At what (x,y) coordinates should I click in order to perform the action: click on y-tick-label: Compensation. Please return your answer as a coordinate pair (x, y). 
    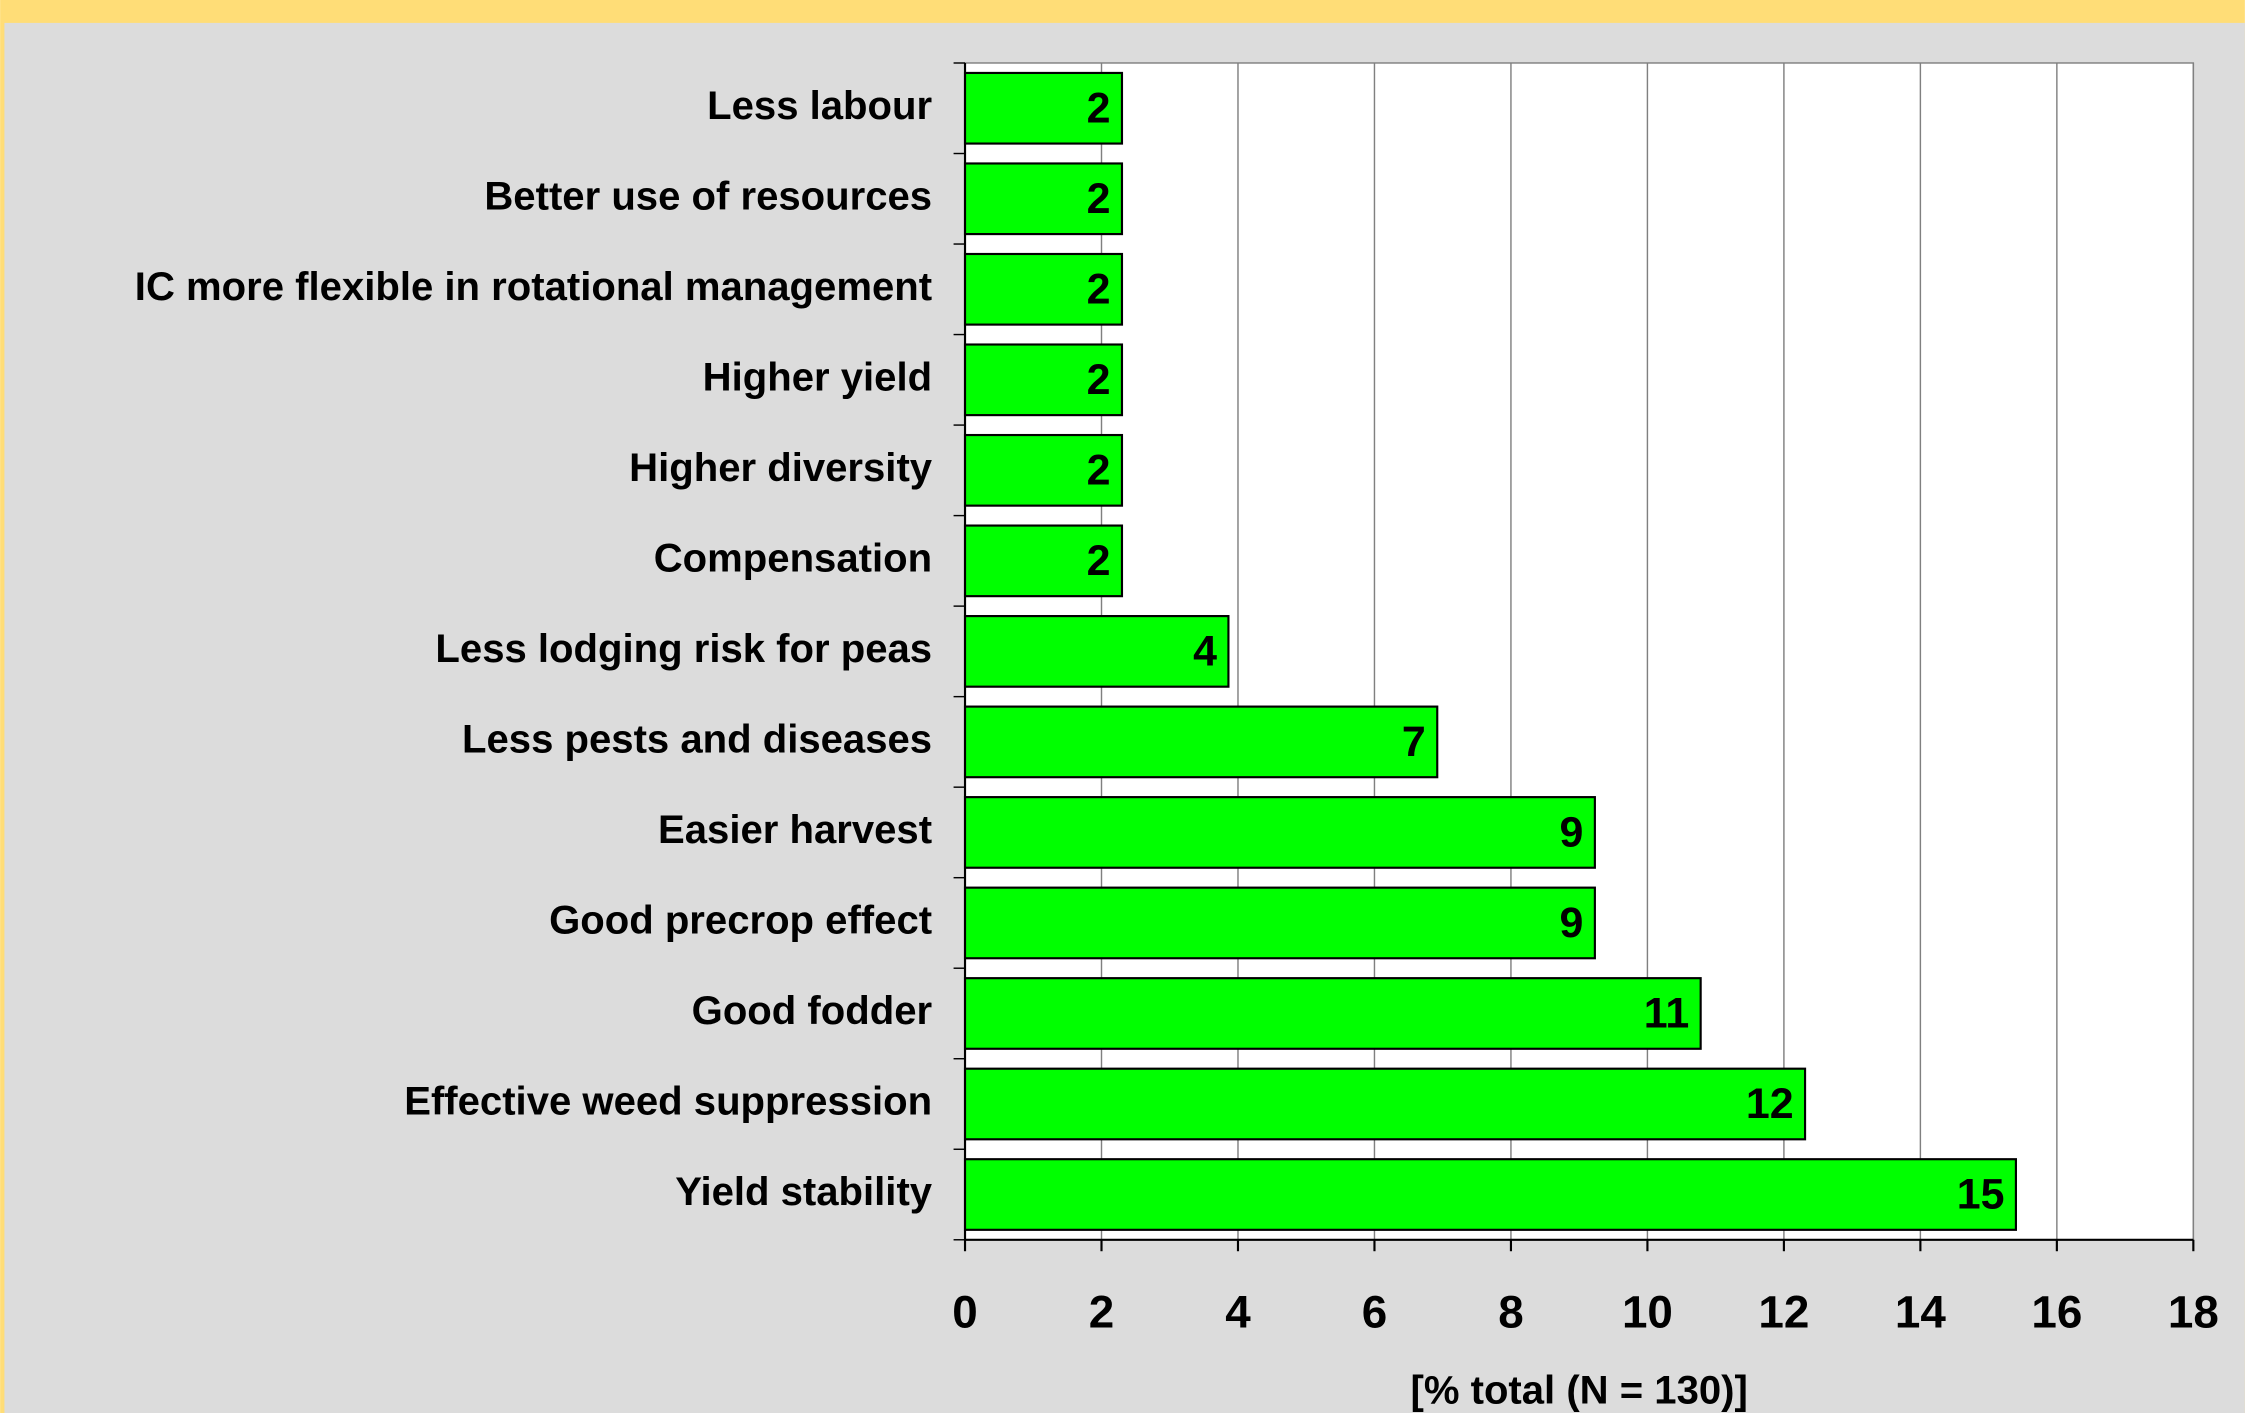
    Looking at the image, I should click on (793, 558).